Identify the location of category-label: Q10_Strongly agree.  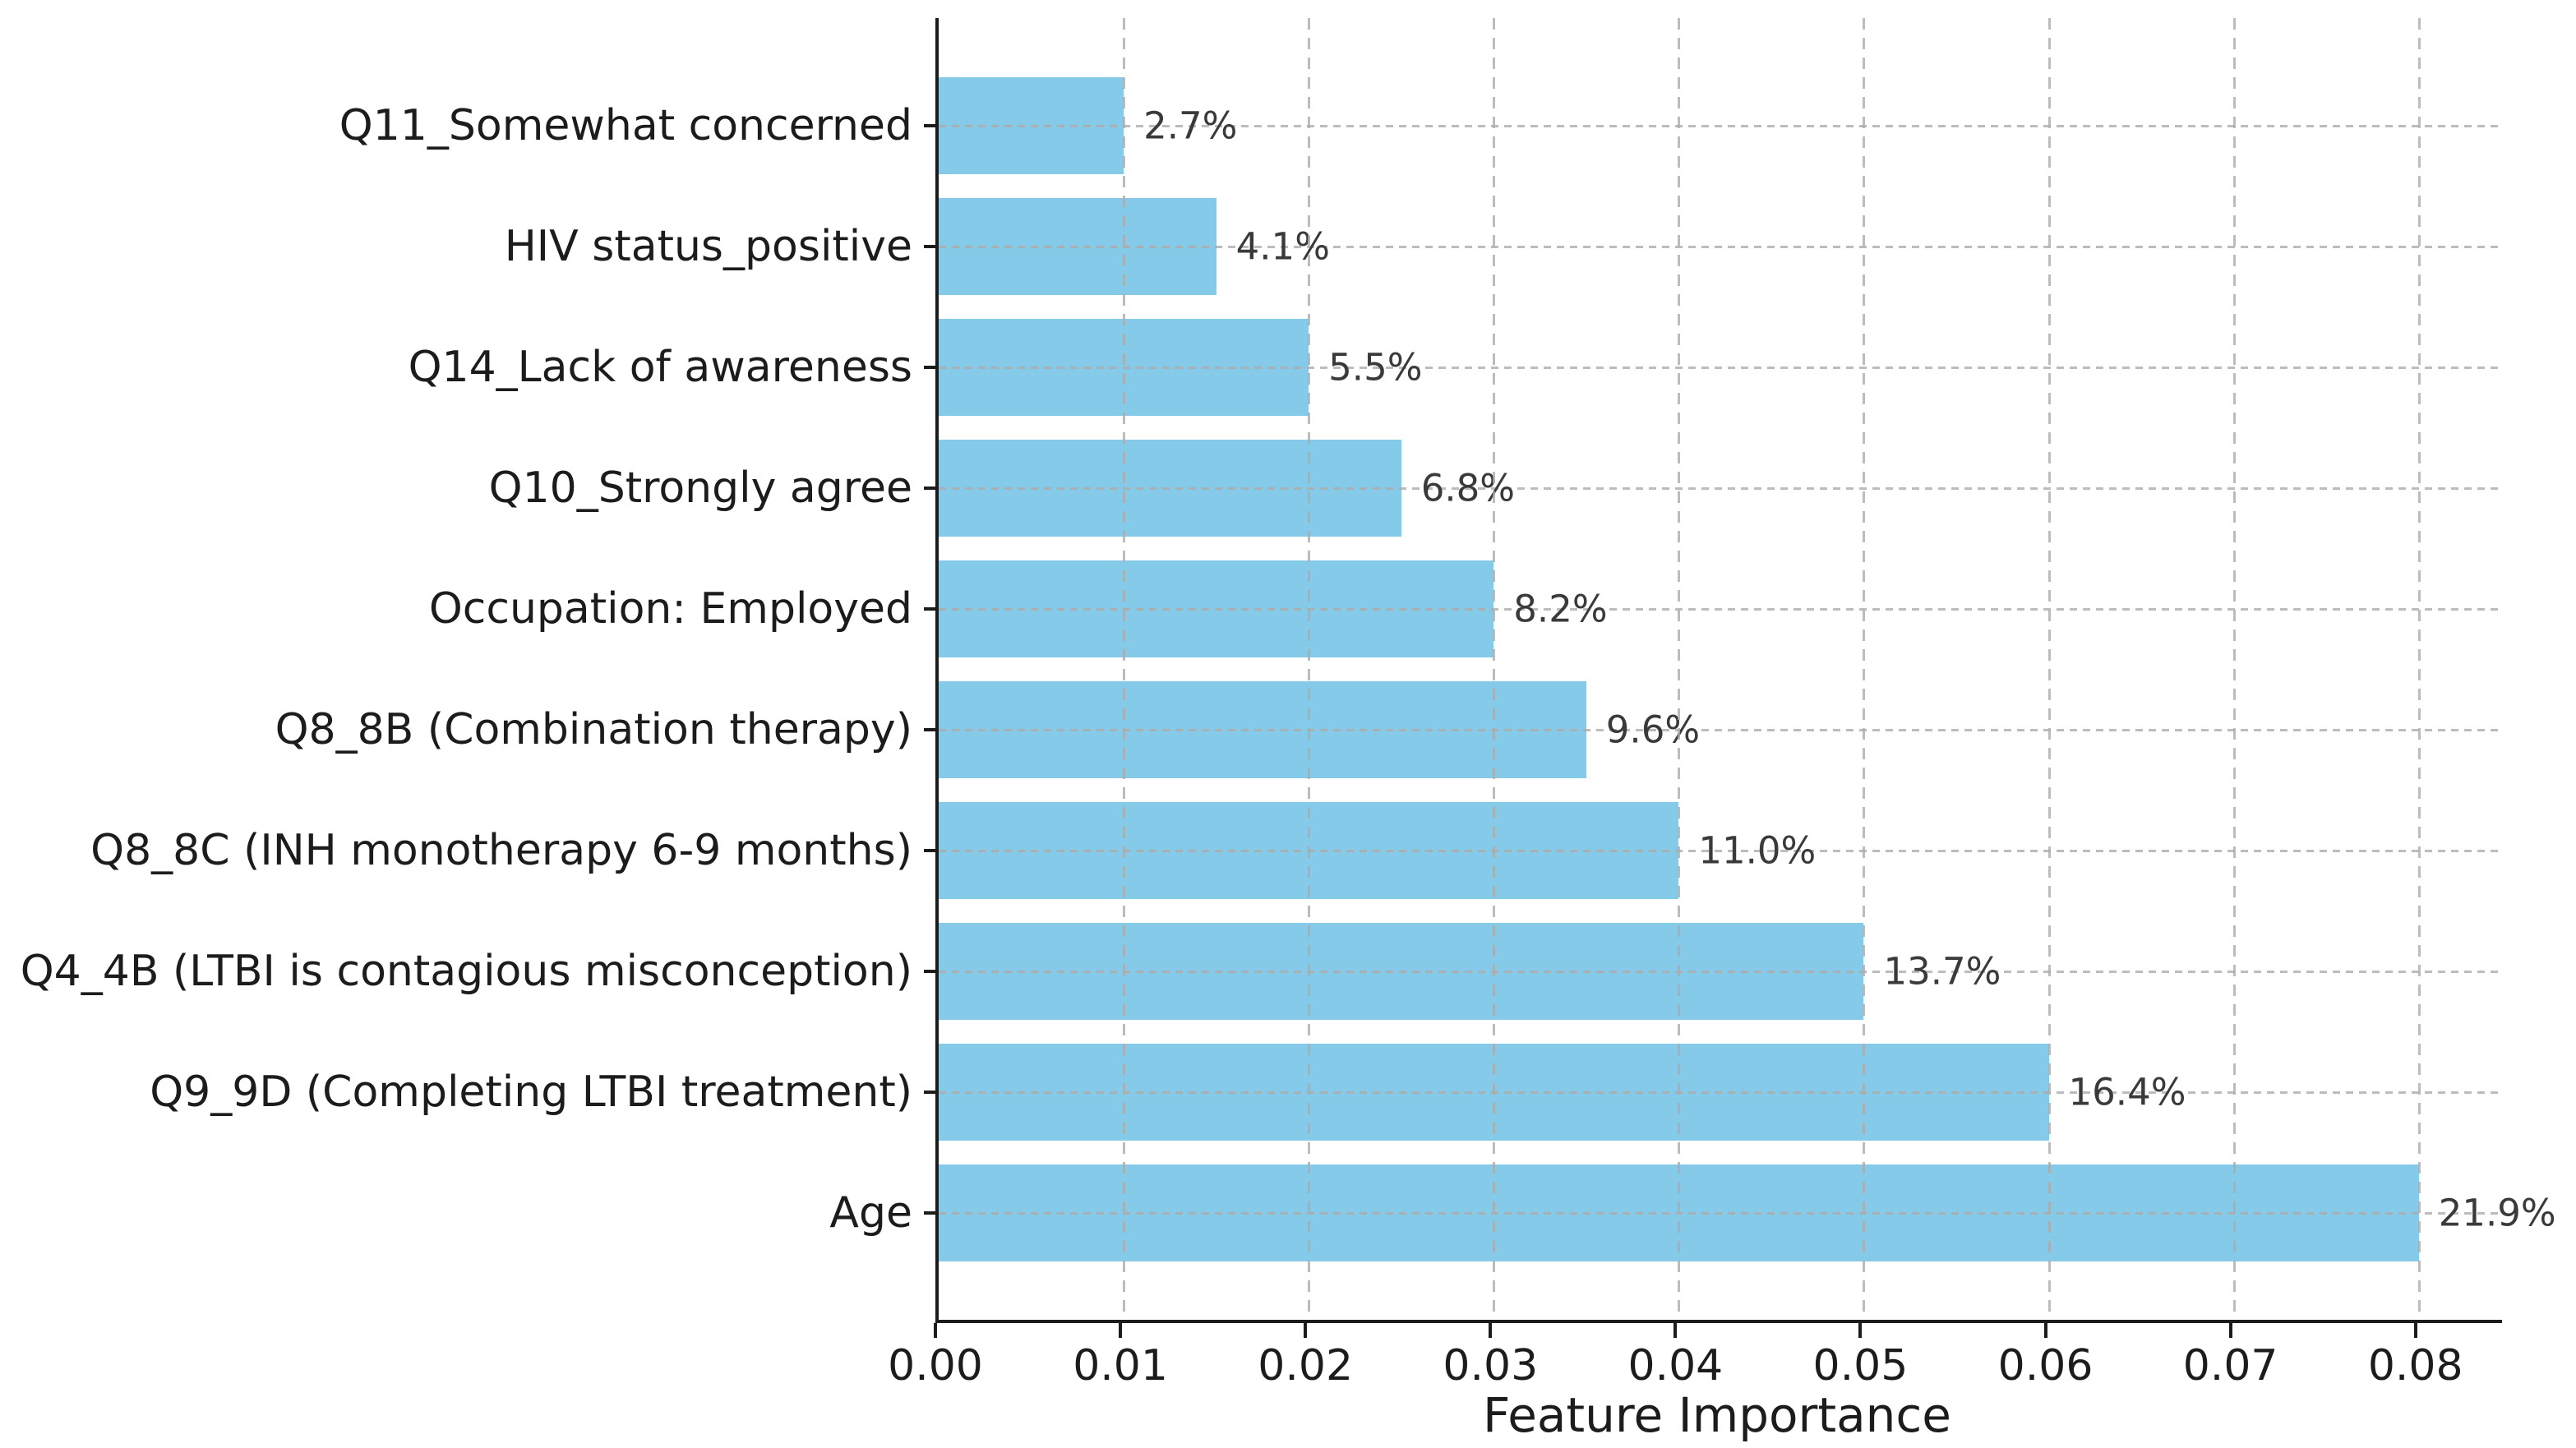
(700, 488).